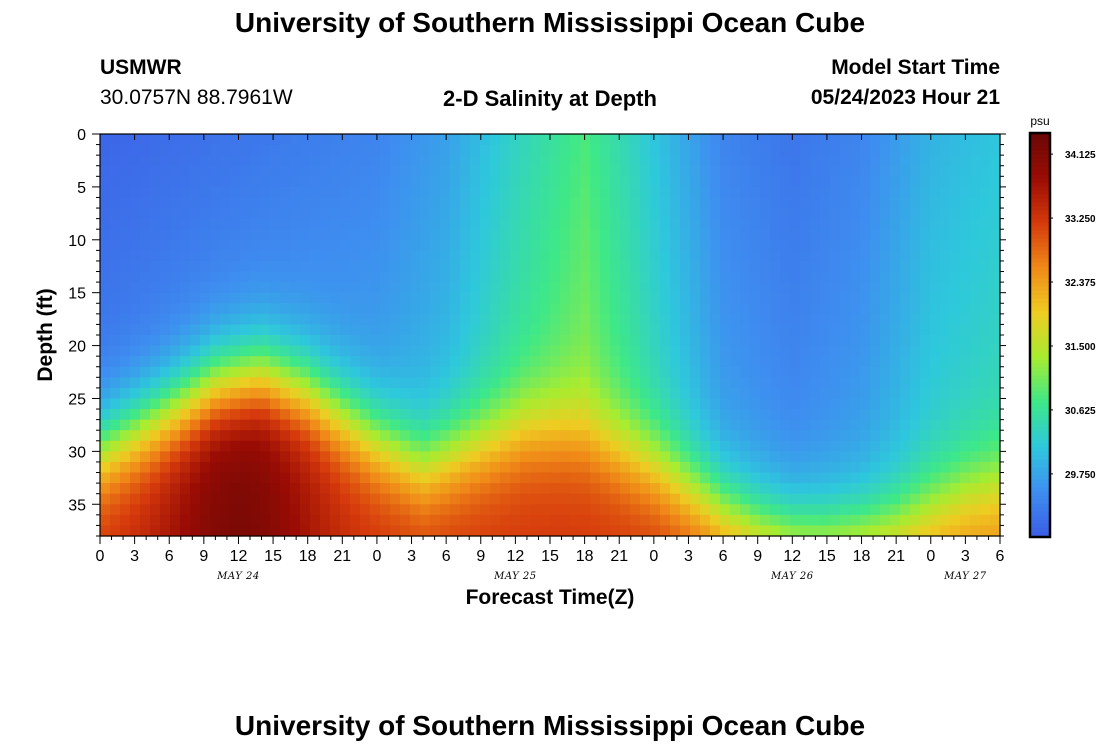 Image resolution: width=1100 pixels, height=750 pixels. I want to click on colorbar-unit: psu, so click(1039, 121).